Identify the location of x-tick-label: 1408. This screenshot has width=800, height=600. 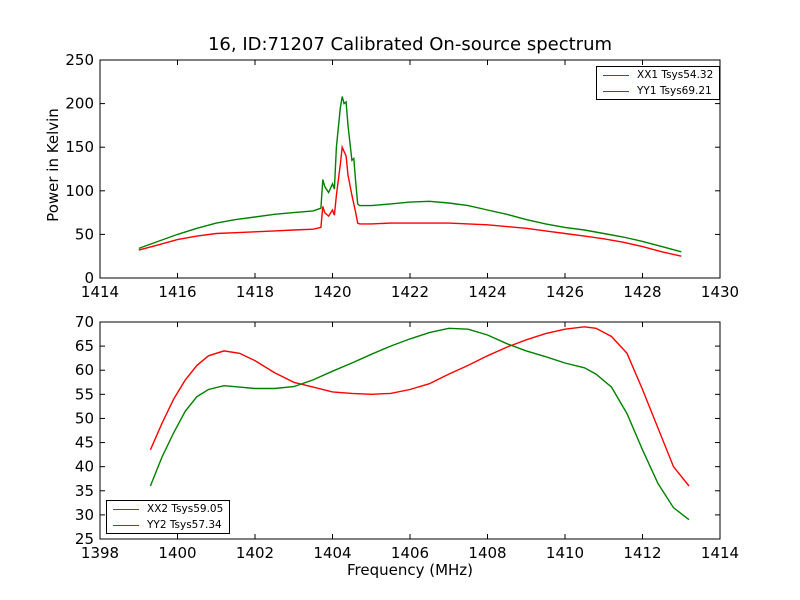
(487, 553).